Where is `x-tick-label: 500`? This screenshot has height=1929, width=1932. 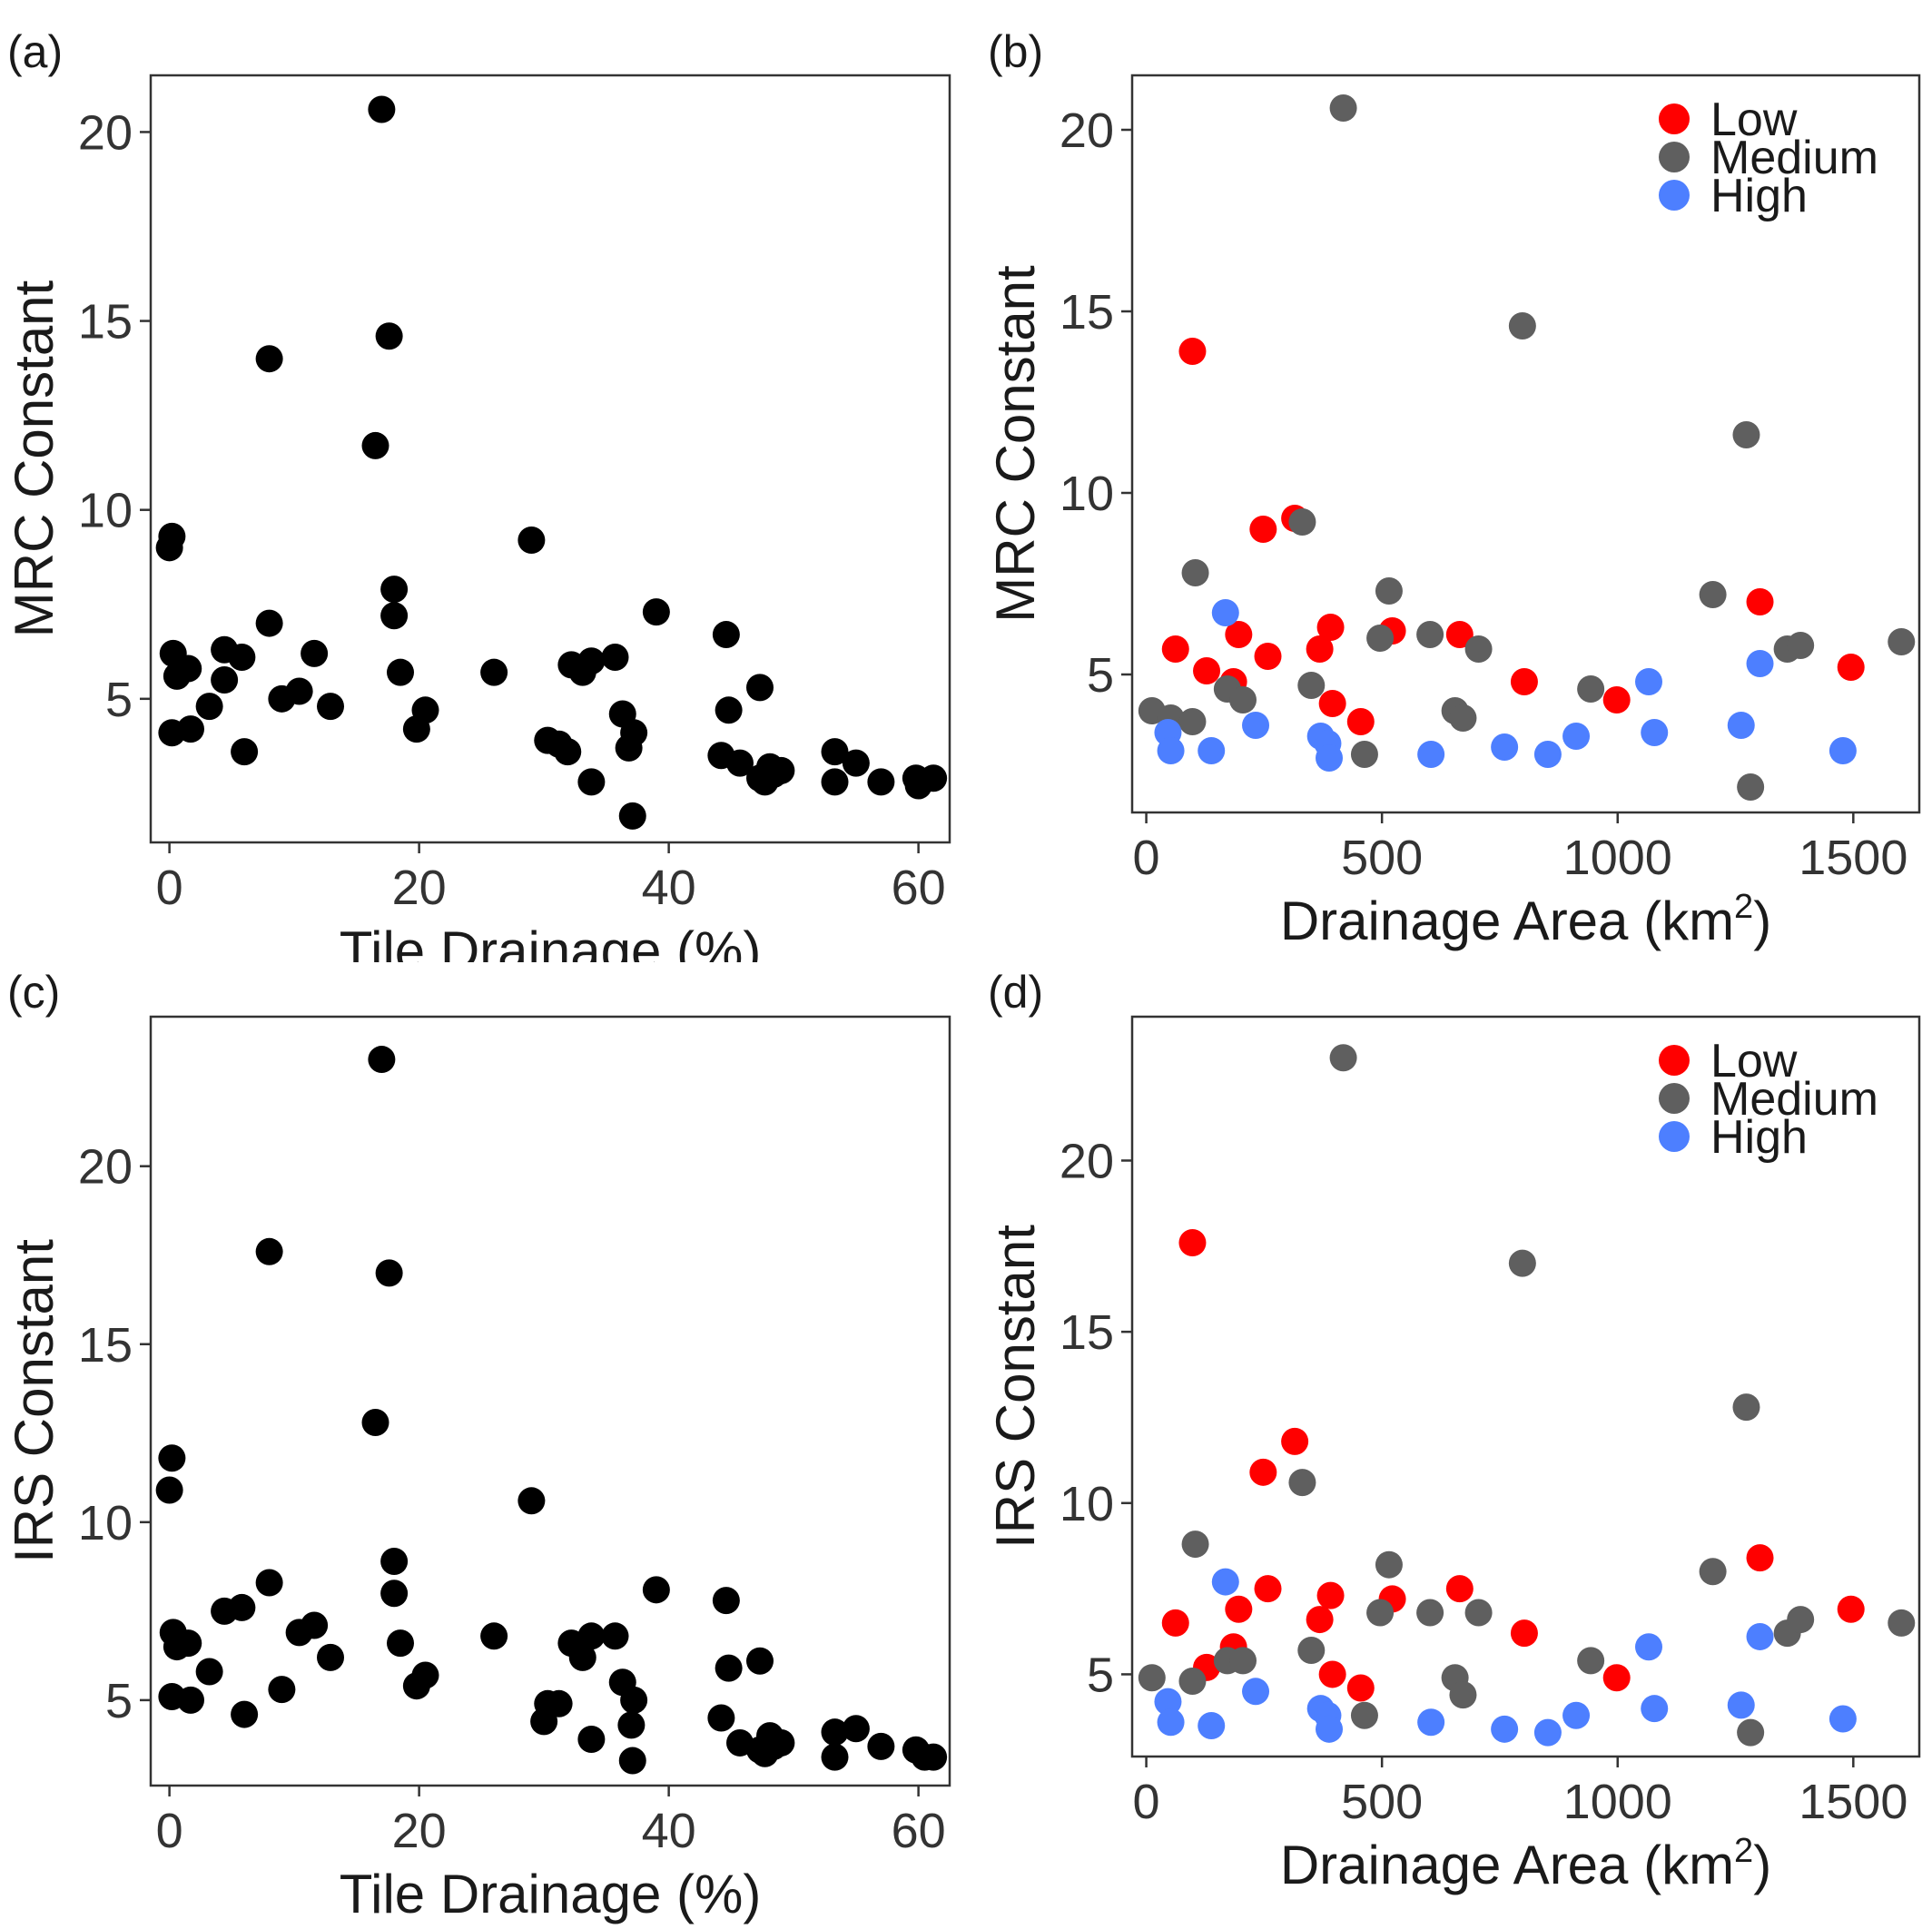
x-tick-label: 500 is located at coordinates (1382, 1802).